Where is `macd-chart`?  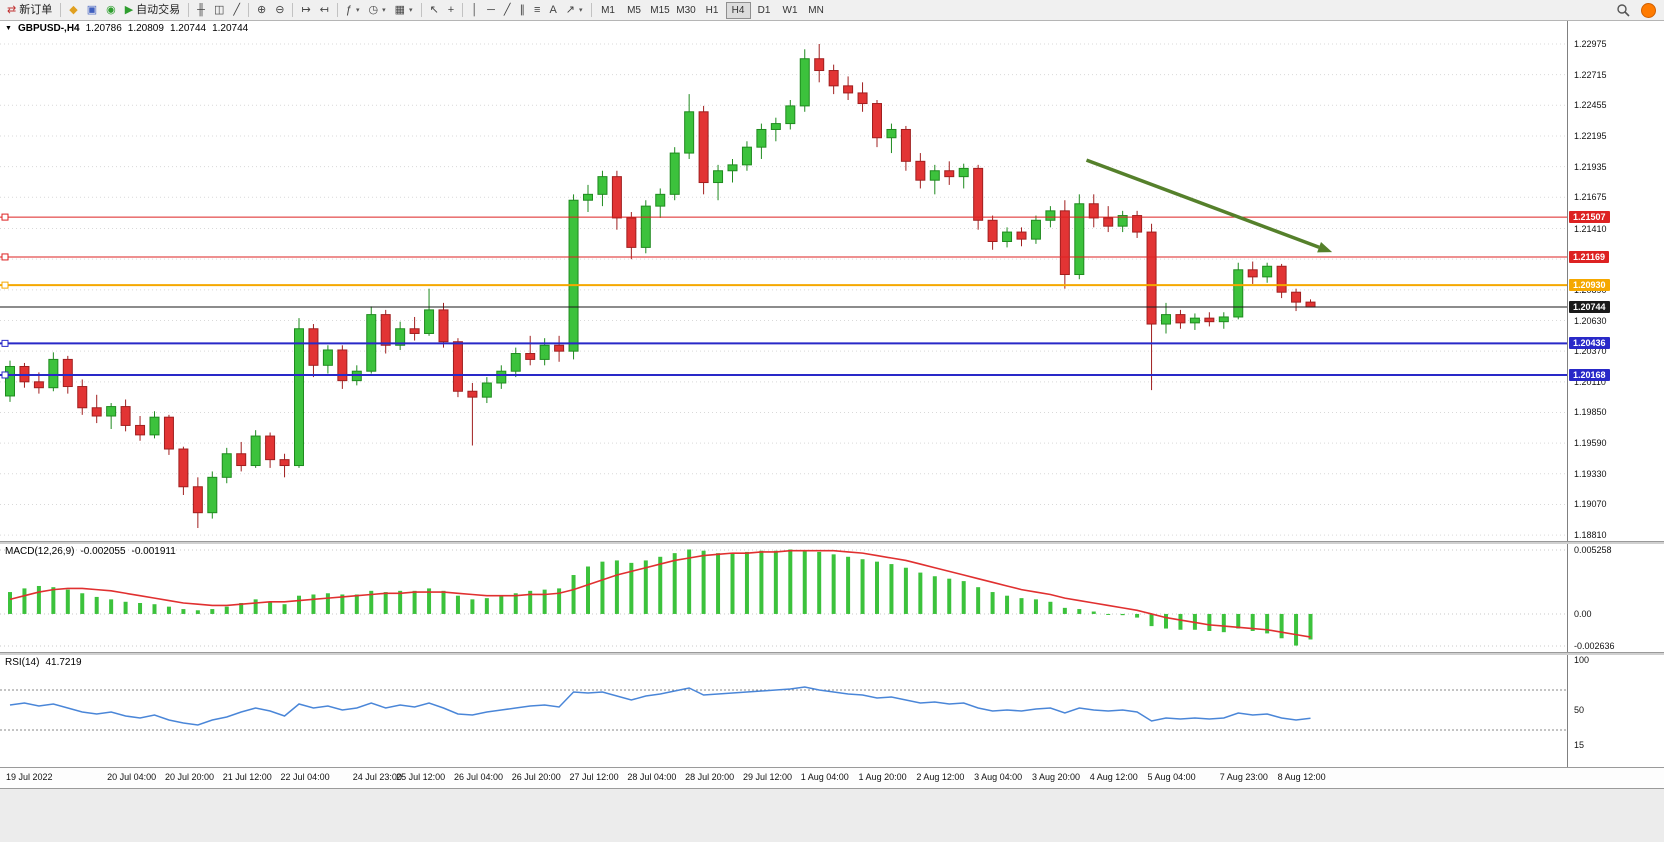
macd-chart is located at coordinates (783, 598).